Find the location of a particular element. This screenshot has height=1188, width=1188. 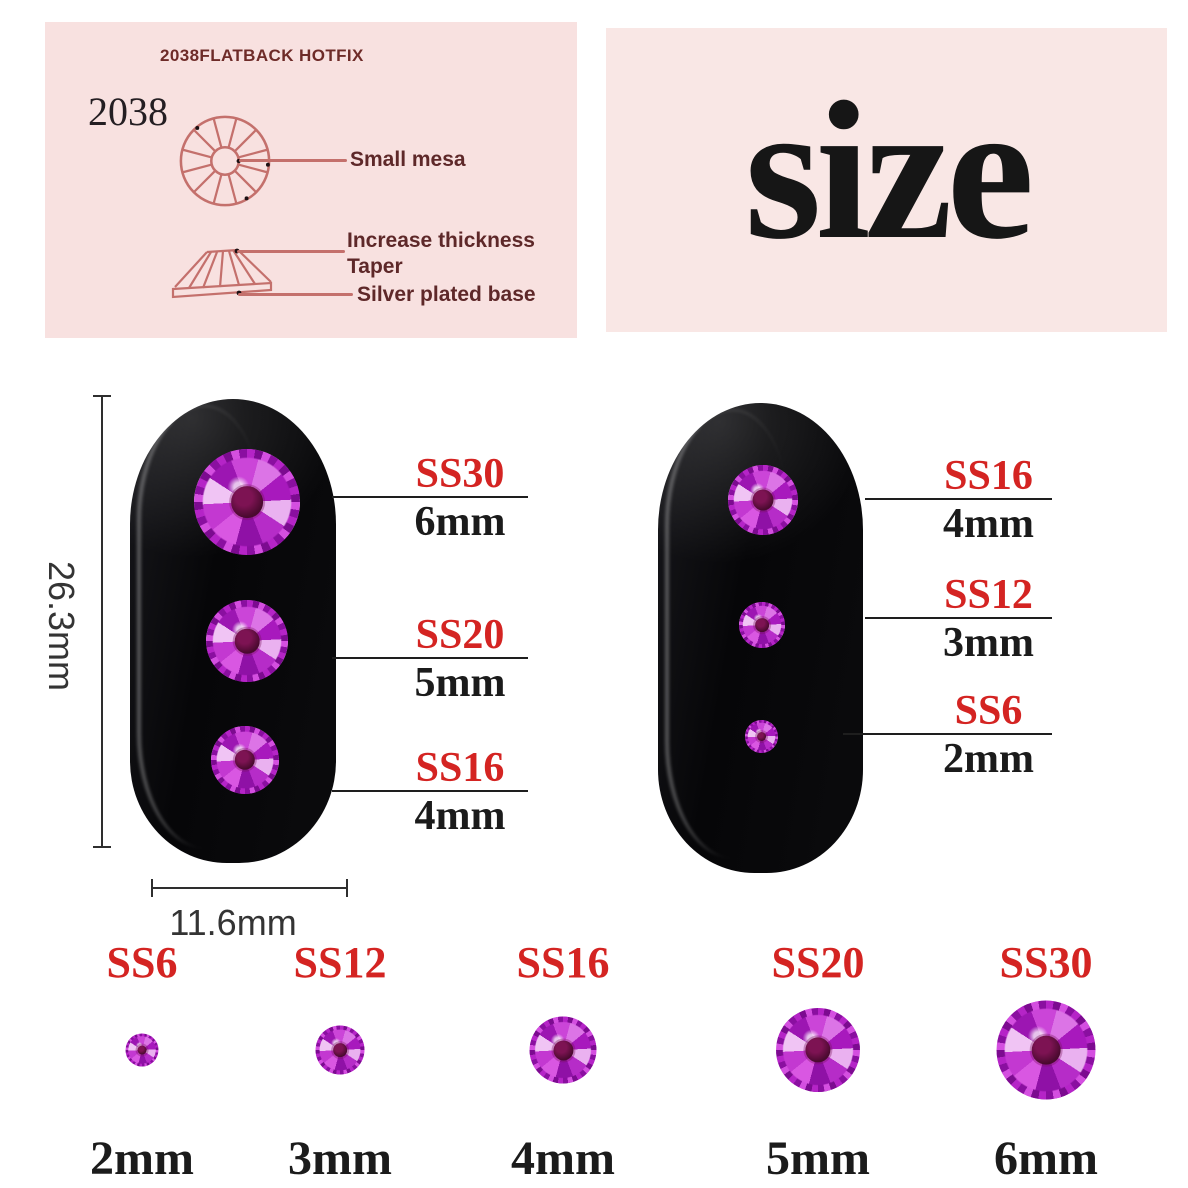

height-dimension-line is located at coordinates (102, 621).